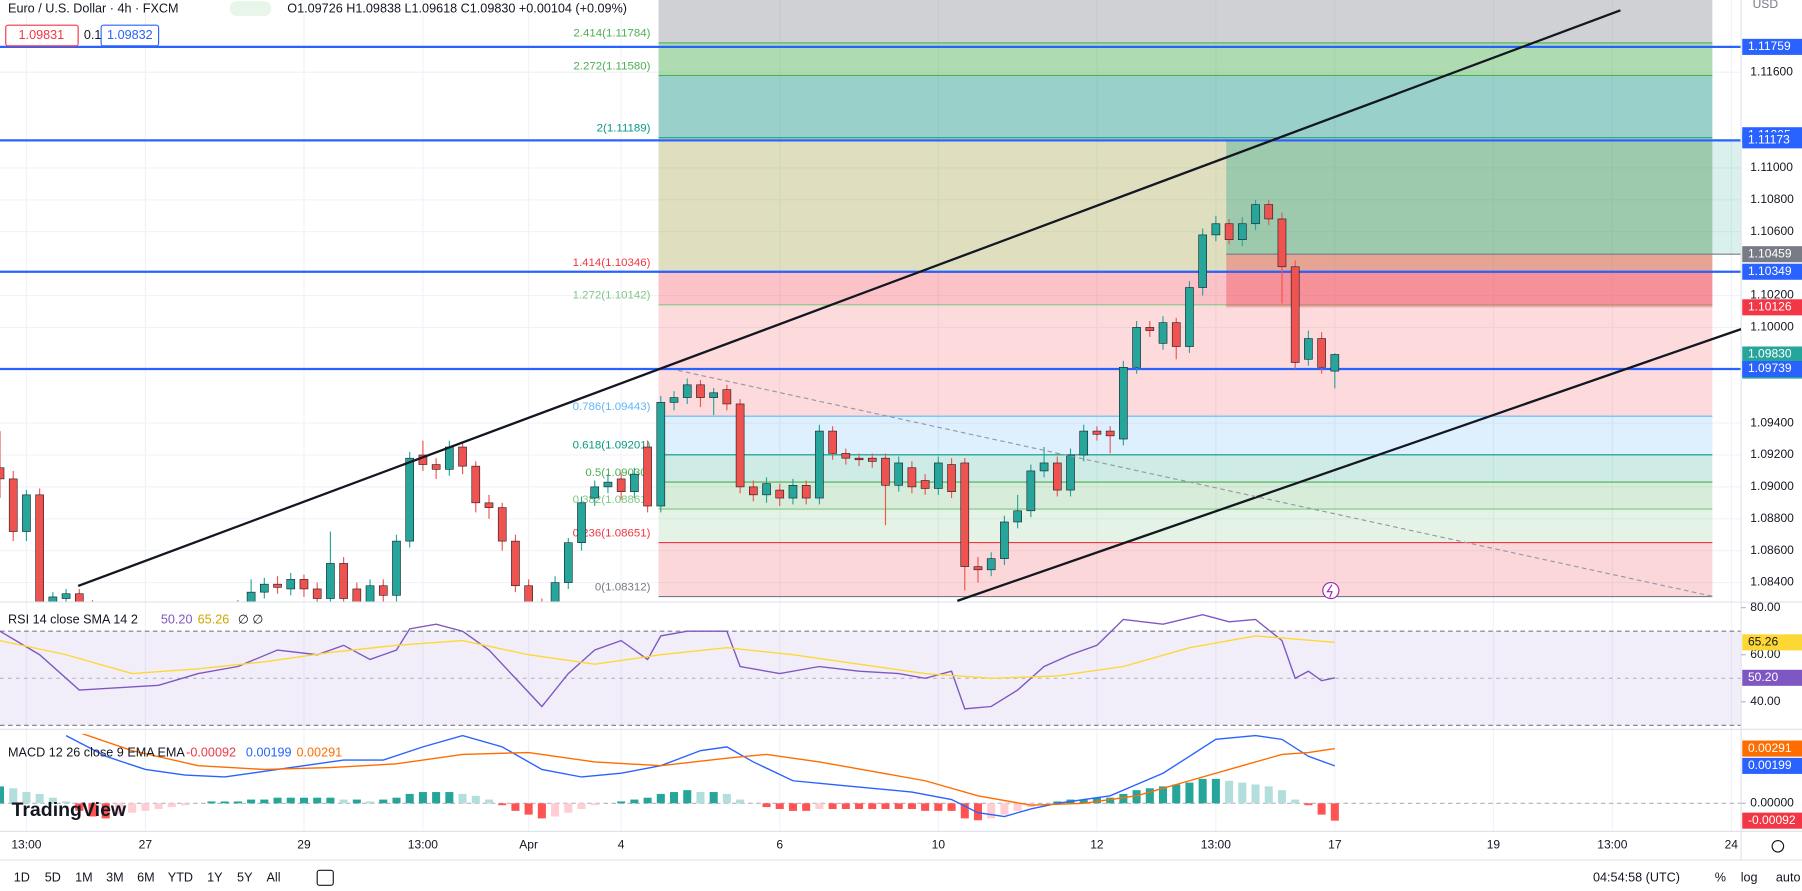 The image size is (1802, 891). What do you see at coordinates (320, 753) in the screenshot?
I see `macd-legend-value: 0.00291` at bounding box center [320, 753].